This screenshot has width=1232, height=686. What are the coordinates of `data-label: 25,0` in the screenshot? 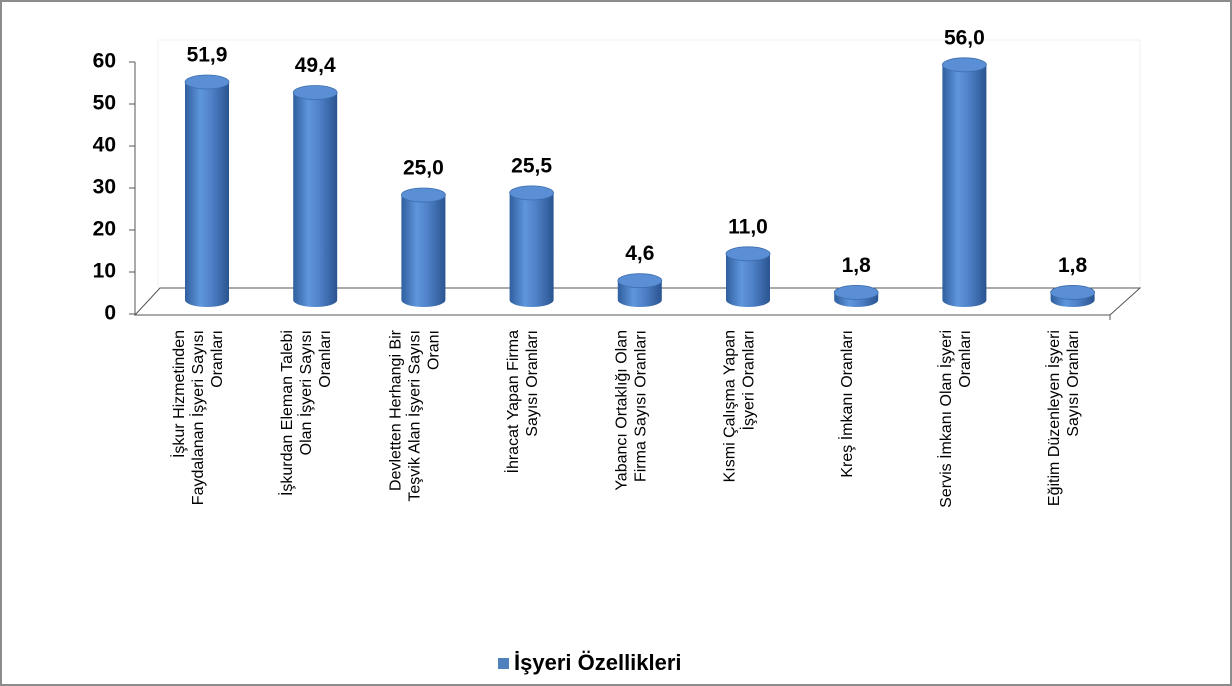 It's located at (423, 168).